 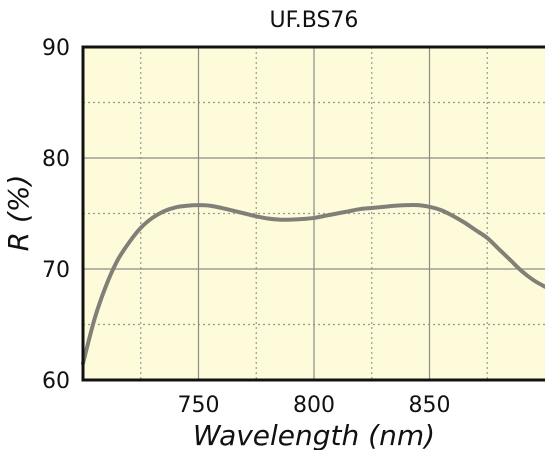 What do you see at coordinates (56, 381) in the screenshot?
I see `y-tick-label: 60` at bounding box center [56, 381].